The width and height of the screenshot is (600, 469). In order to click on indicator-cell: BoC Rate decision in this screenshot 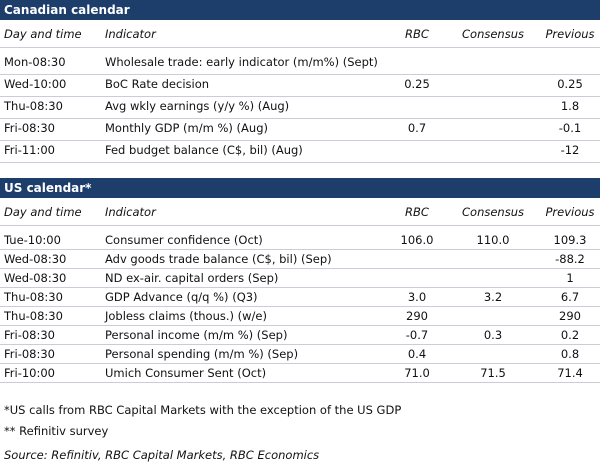, I will do `click(157, 84)`.